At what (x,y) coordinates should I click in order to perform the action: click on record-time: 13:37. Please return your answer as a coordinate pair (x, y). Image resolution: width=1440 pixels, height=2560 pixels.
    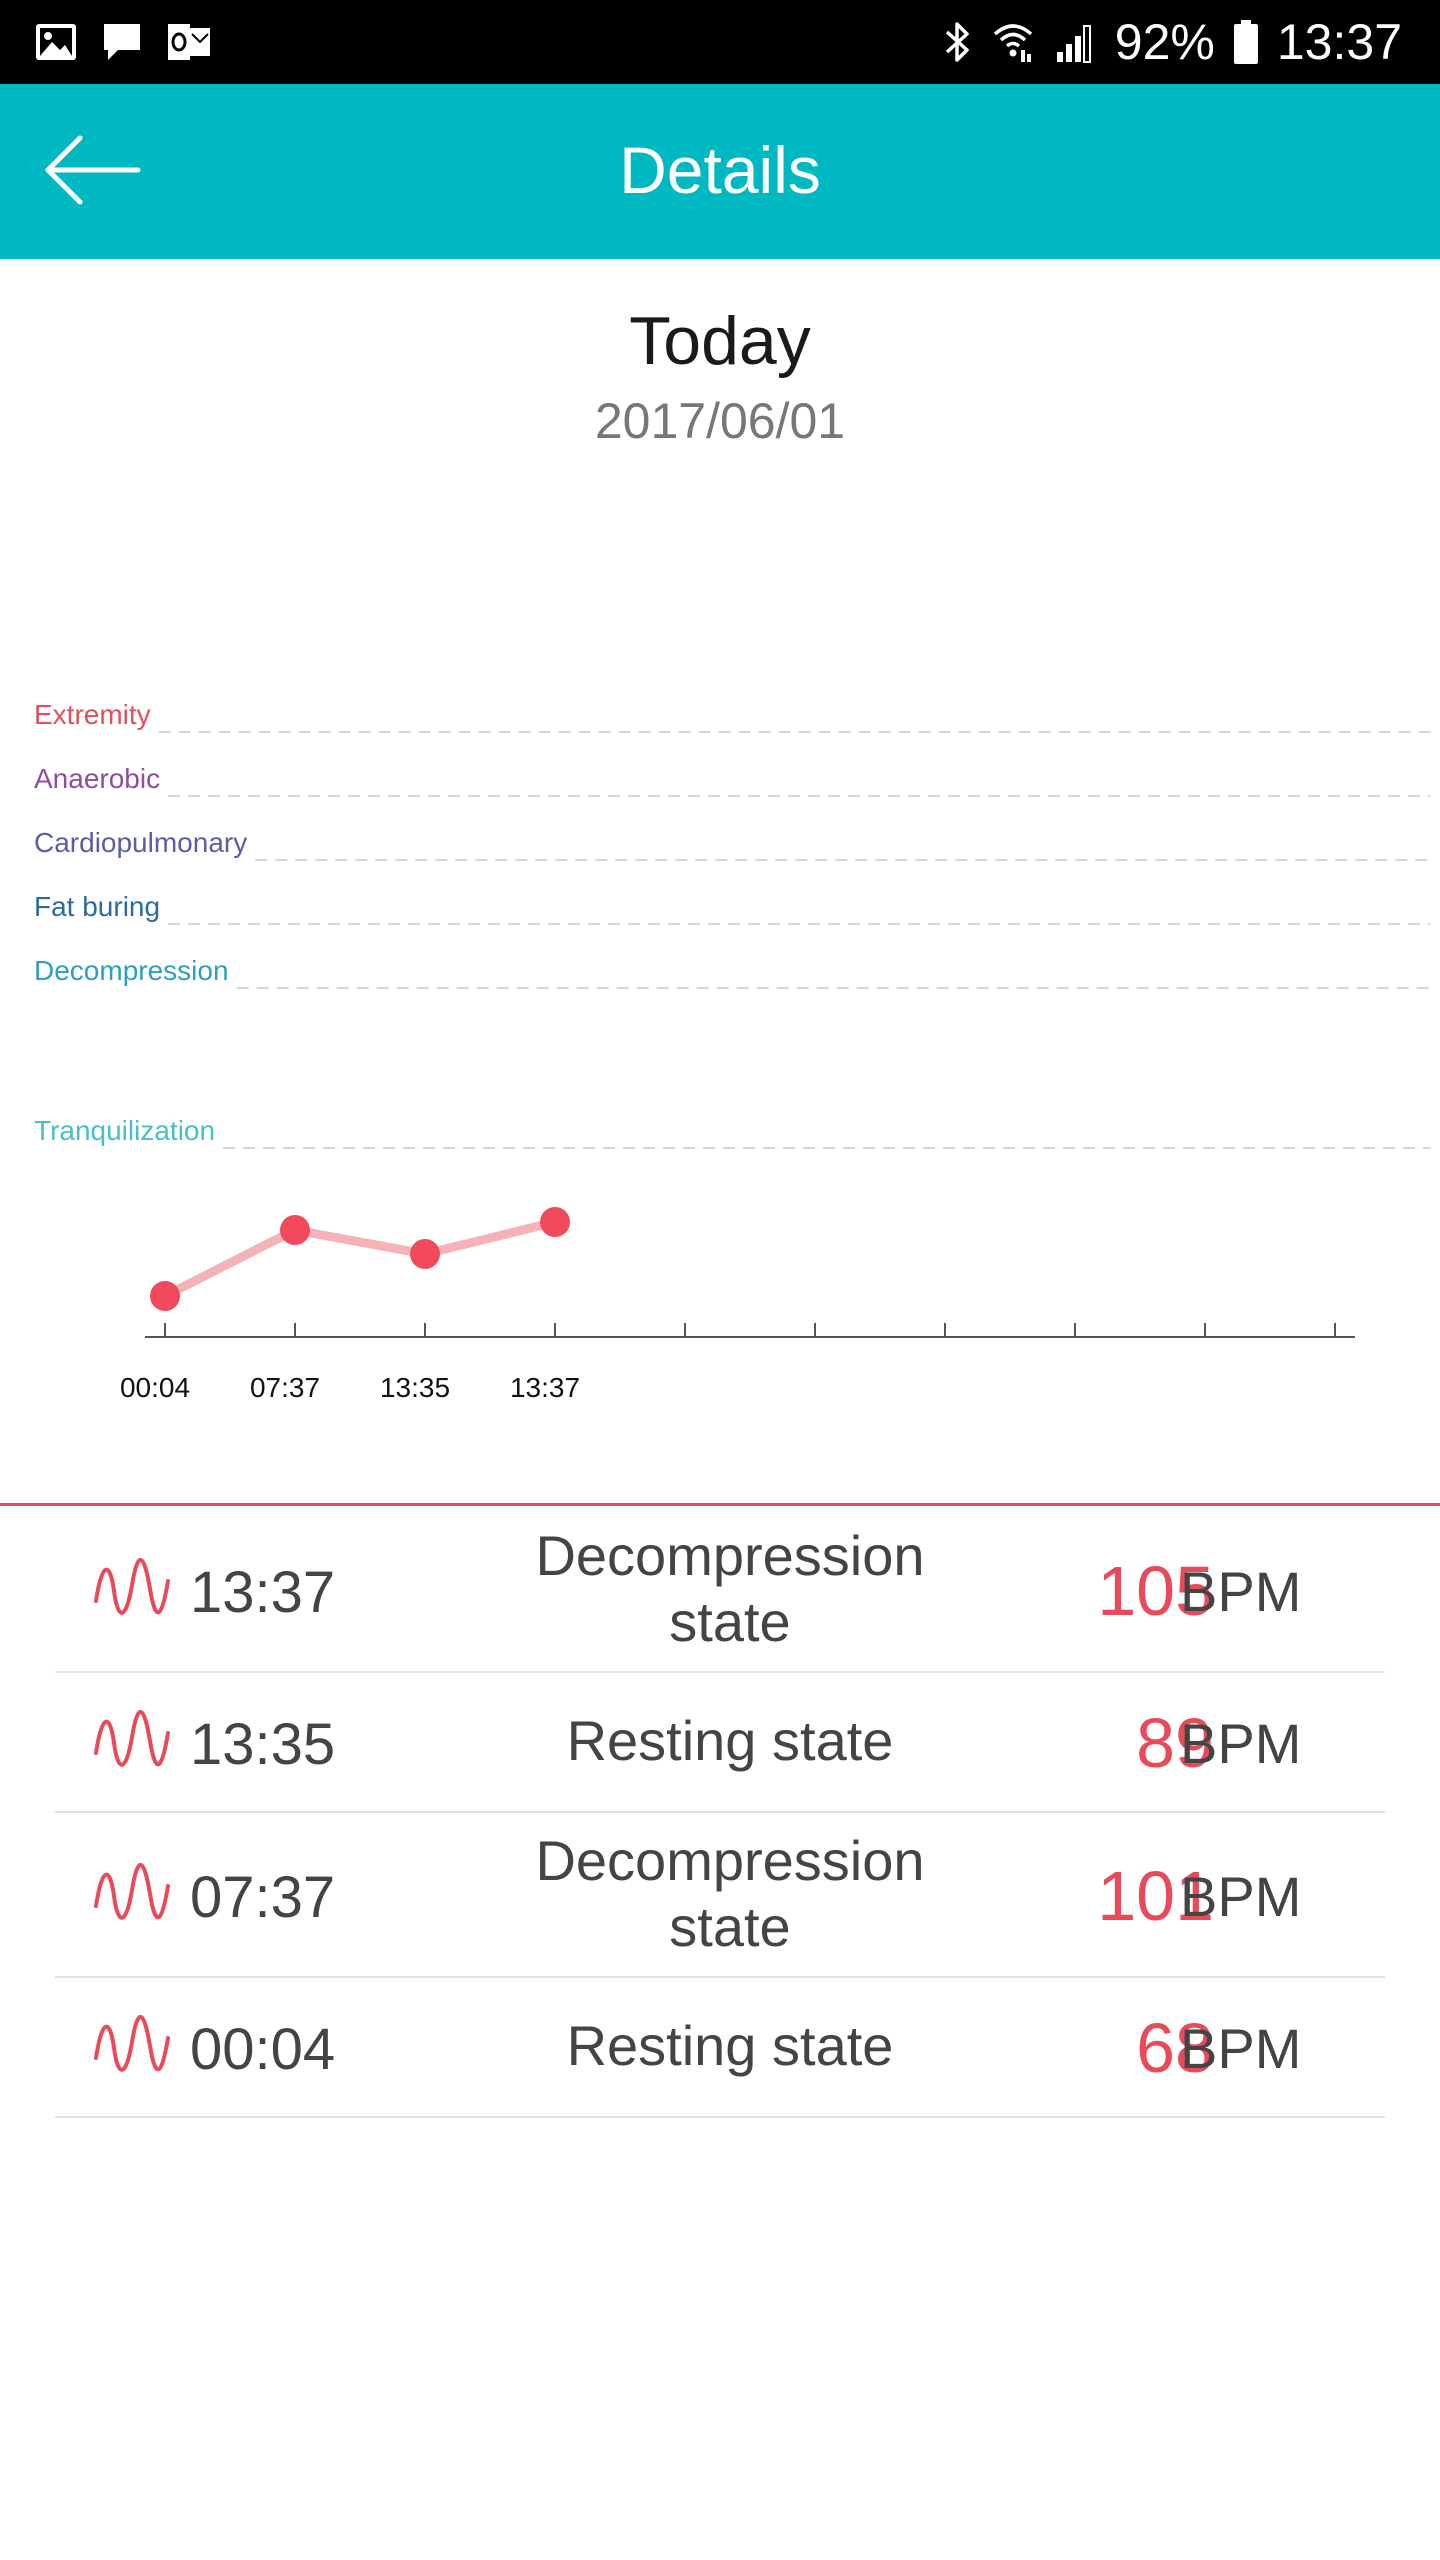
    Looking at the image, I should click on (263, 1592).